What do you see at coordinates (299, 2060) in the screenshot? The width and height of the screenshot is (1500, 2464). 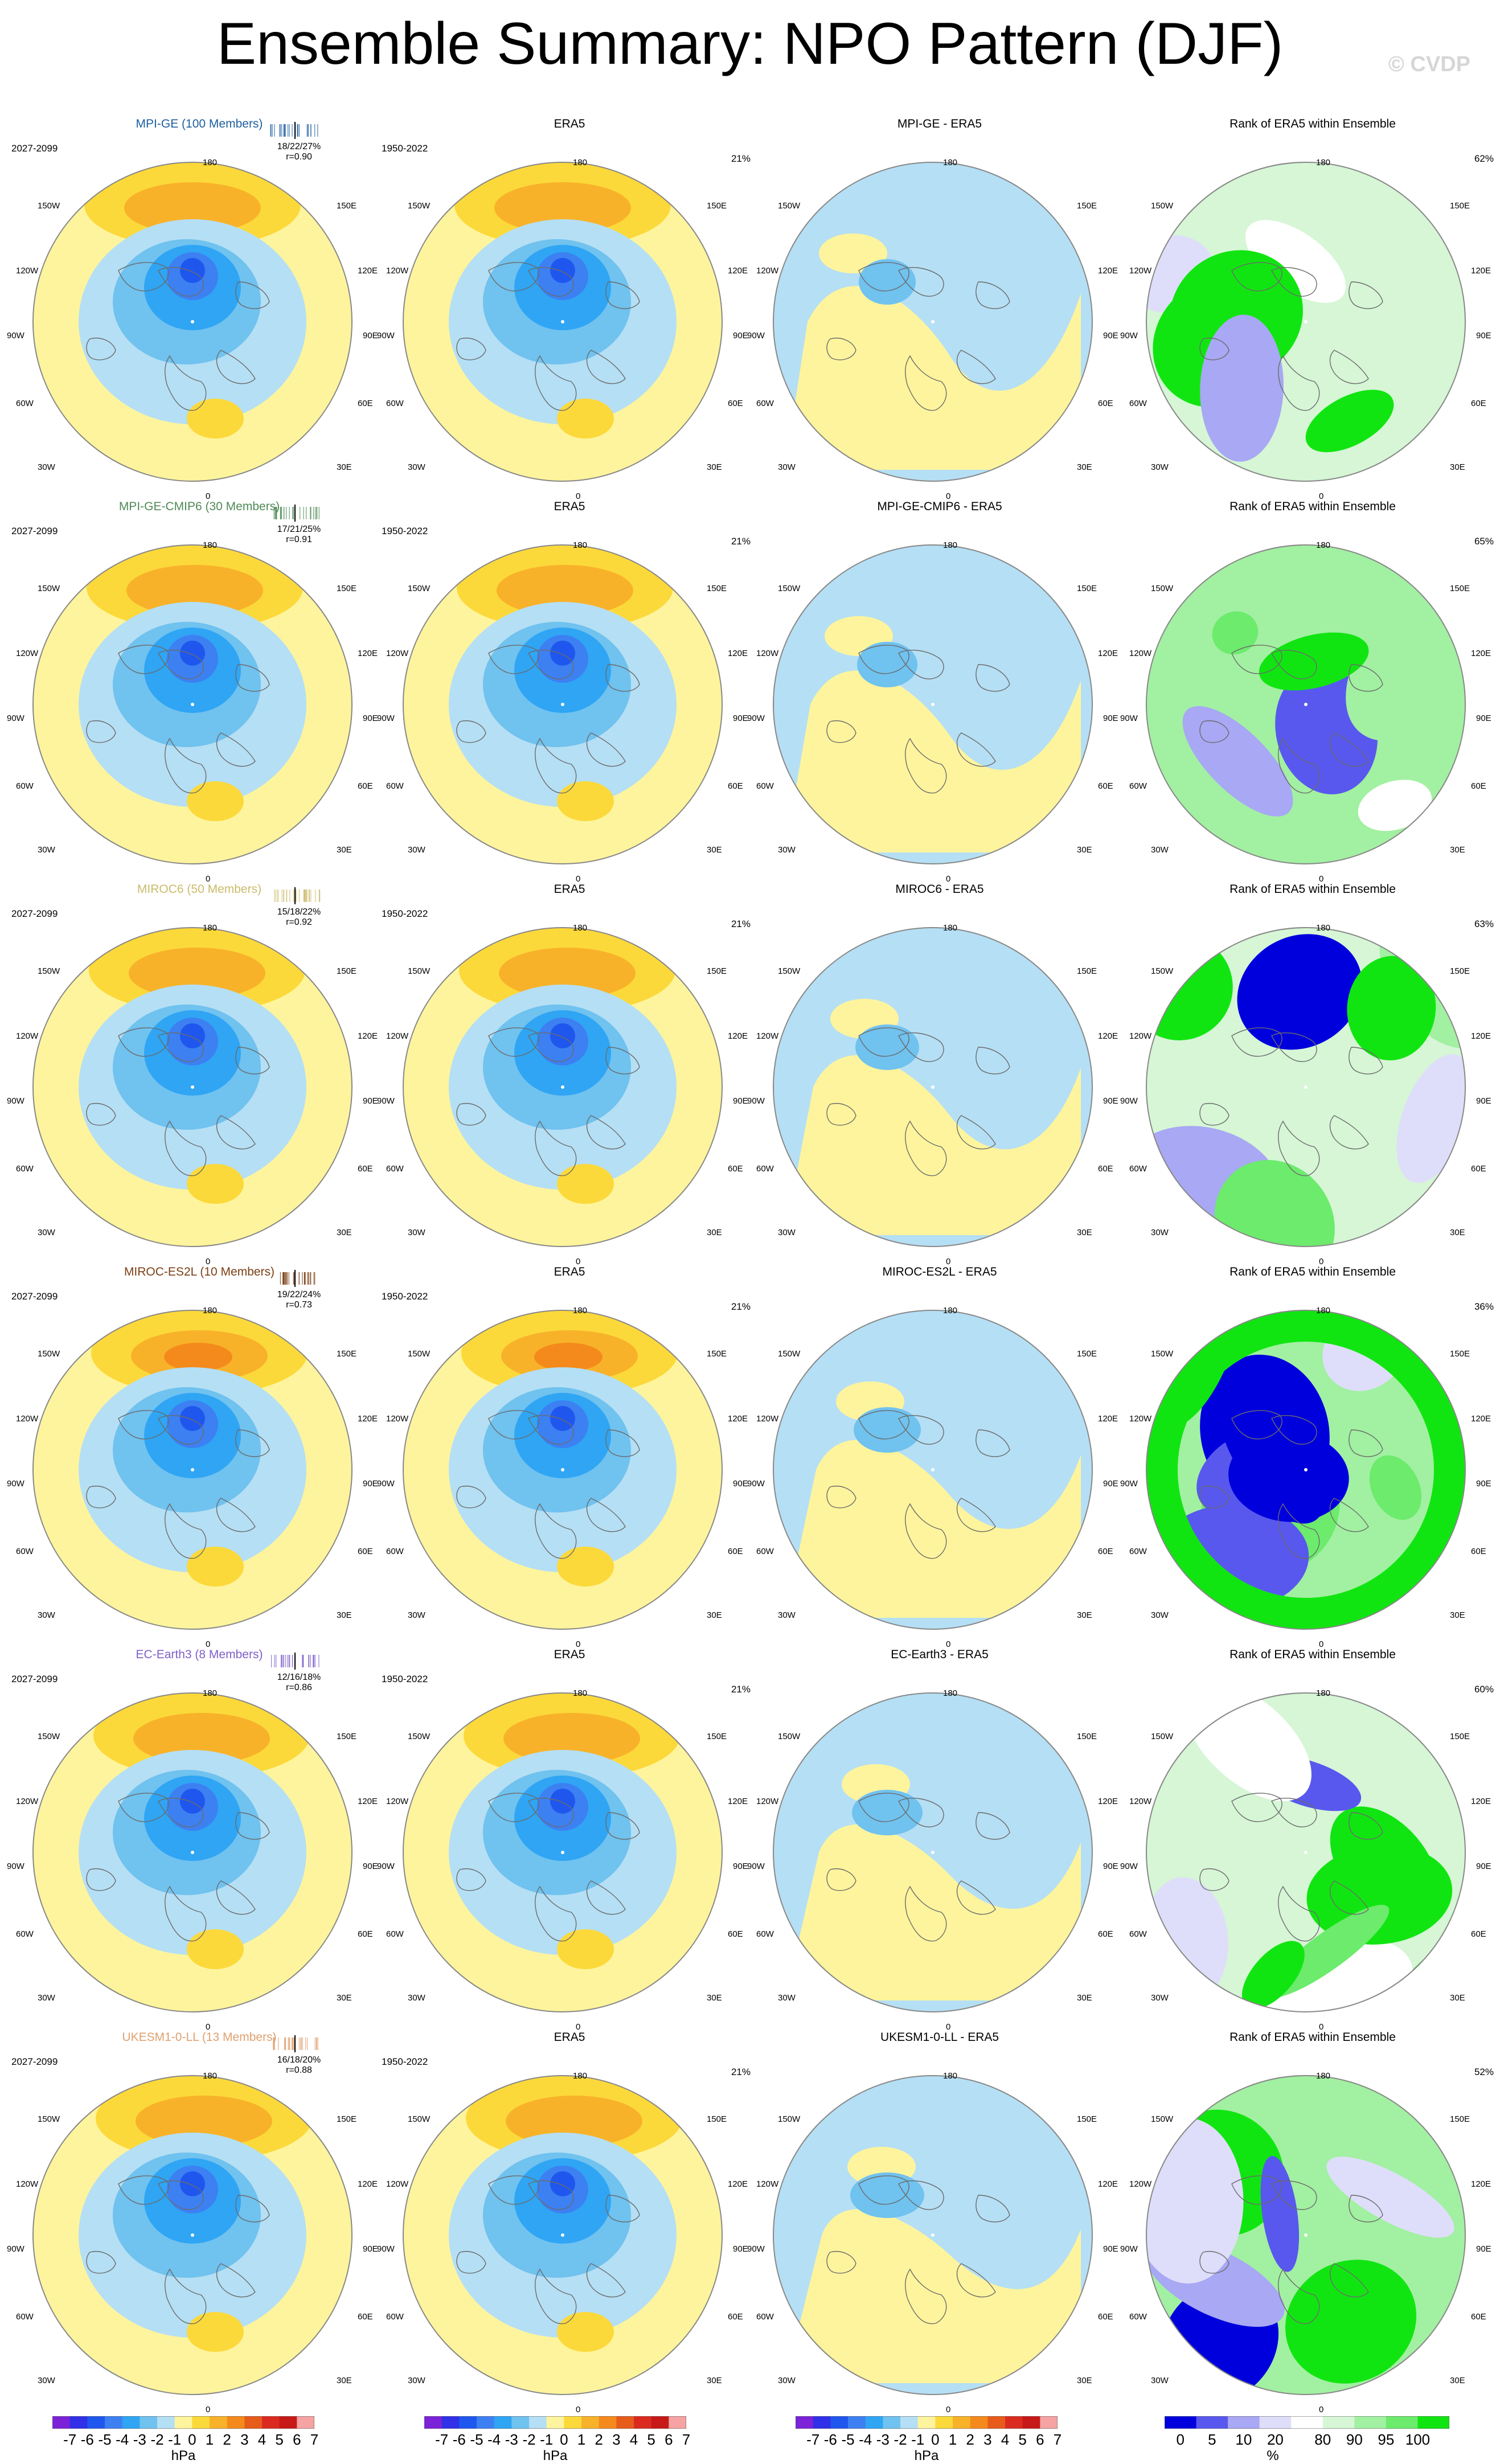 I see `stats-percent: 16/18/20%` at bounding box center [299, 2060].